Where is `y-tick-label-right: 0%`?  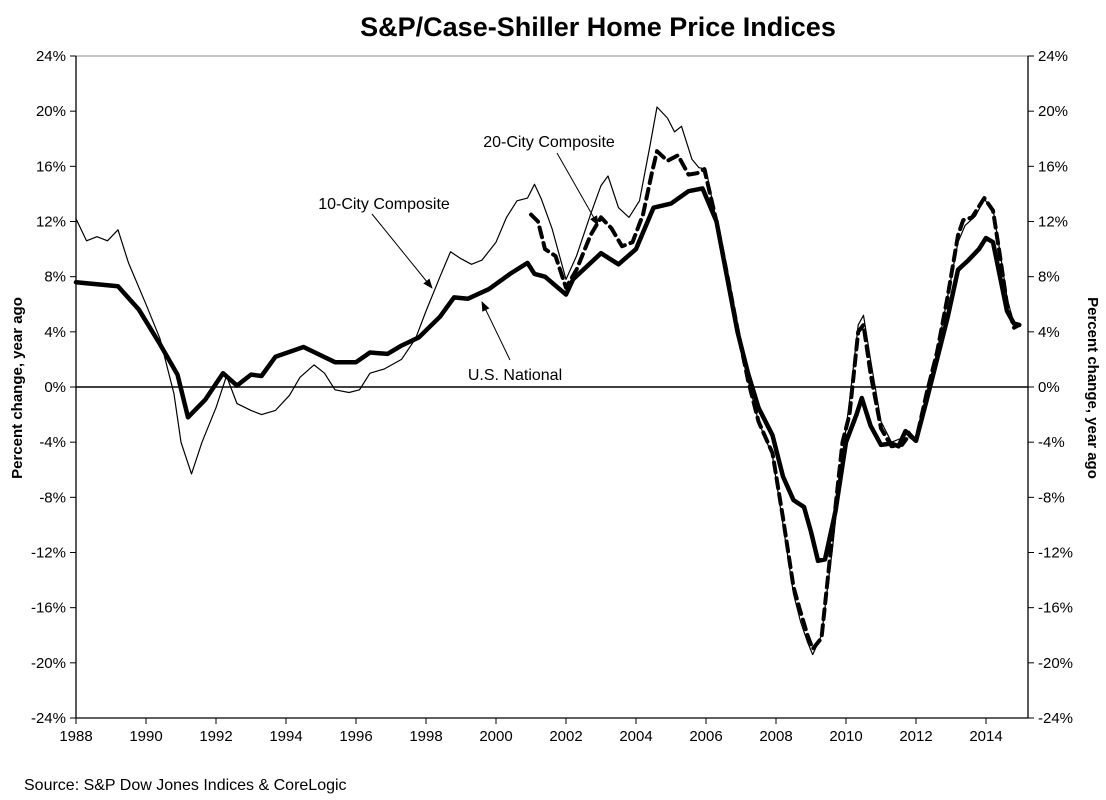
y-tick-label-right: 0% is located at coordinates (1049, 387).